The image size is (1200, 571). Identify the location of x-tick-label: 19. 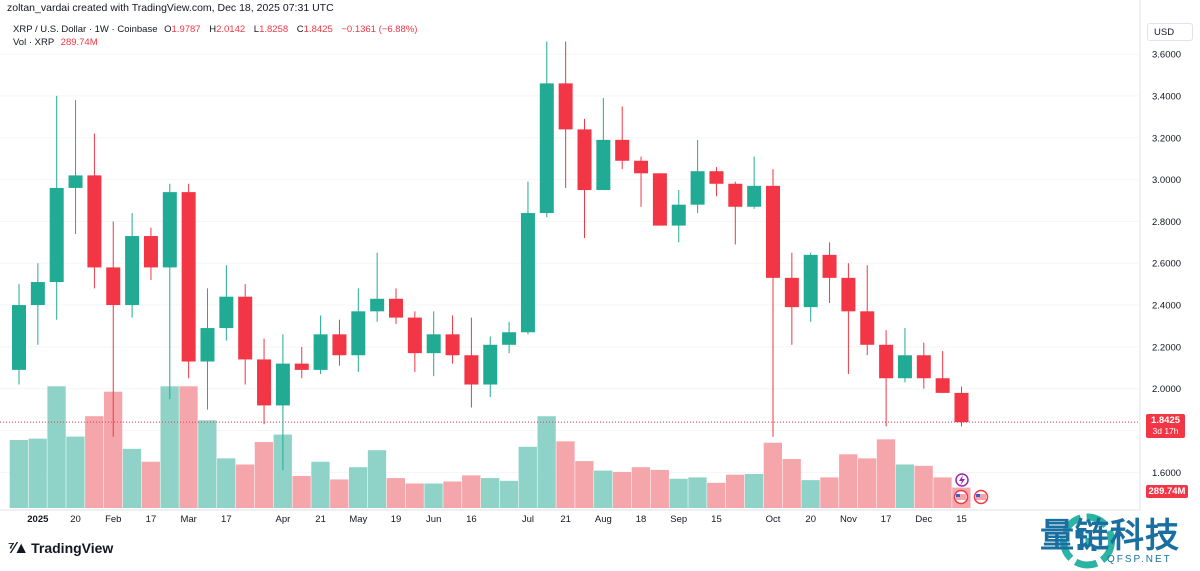
(396, 519).